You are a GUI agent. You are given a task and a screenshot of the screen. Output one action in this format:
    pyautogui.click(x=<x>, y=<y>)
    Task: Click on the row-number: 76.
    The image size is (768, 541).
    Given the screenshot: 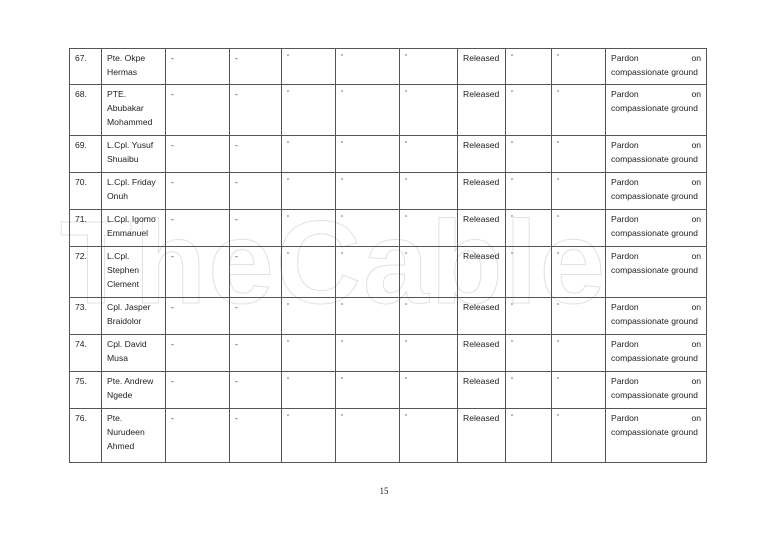 What is the action you would take?
    pyautogui.click(x=85, y=435)
    